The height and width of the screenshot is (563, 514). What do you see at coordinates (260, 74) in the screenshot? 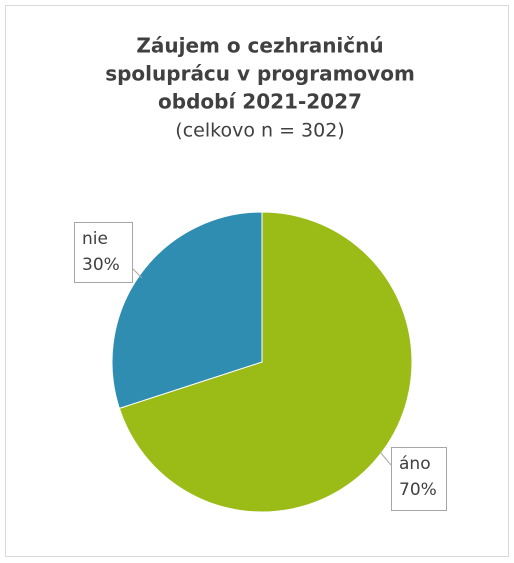
I see `chart-title: spoluprácu v programovom` at bounding box center [260, 74].